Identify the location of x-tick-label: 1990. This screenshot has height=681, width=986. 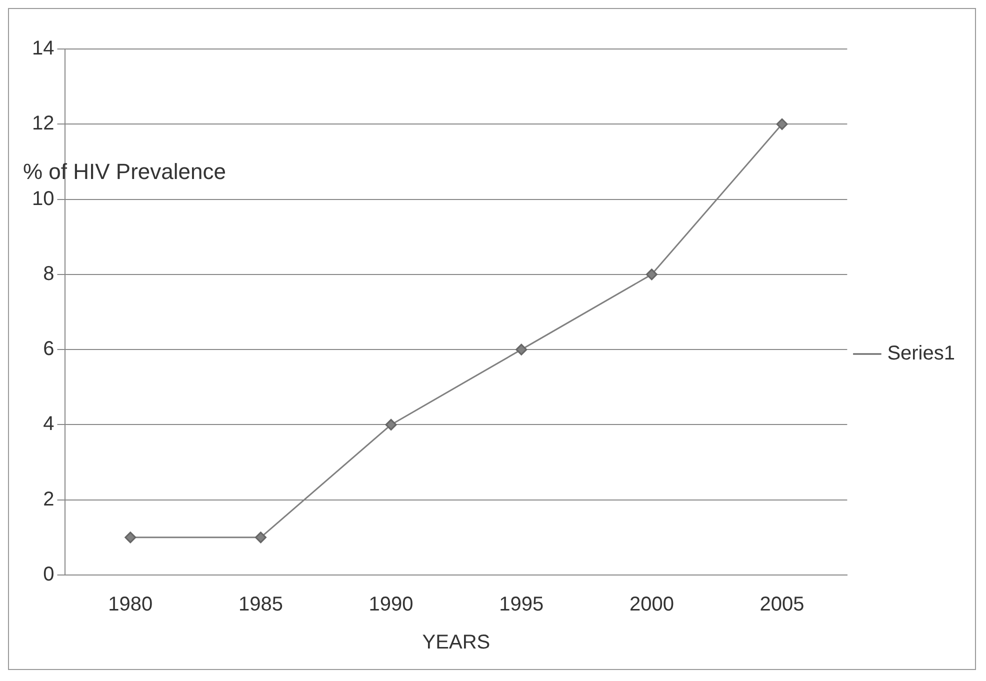
(391, 605).